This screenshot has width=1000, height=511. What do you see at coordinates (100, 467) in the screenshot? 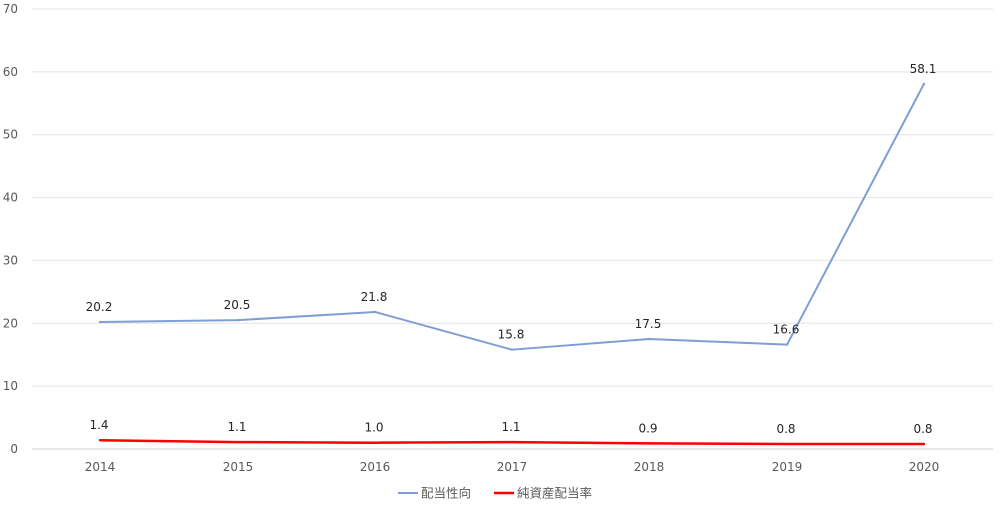
I see `x-tick-label: 2014` at bounding box center [100, 467].